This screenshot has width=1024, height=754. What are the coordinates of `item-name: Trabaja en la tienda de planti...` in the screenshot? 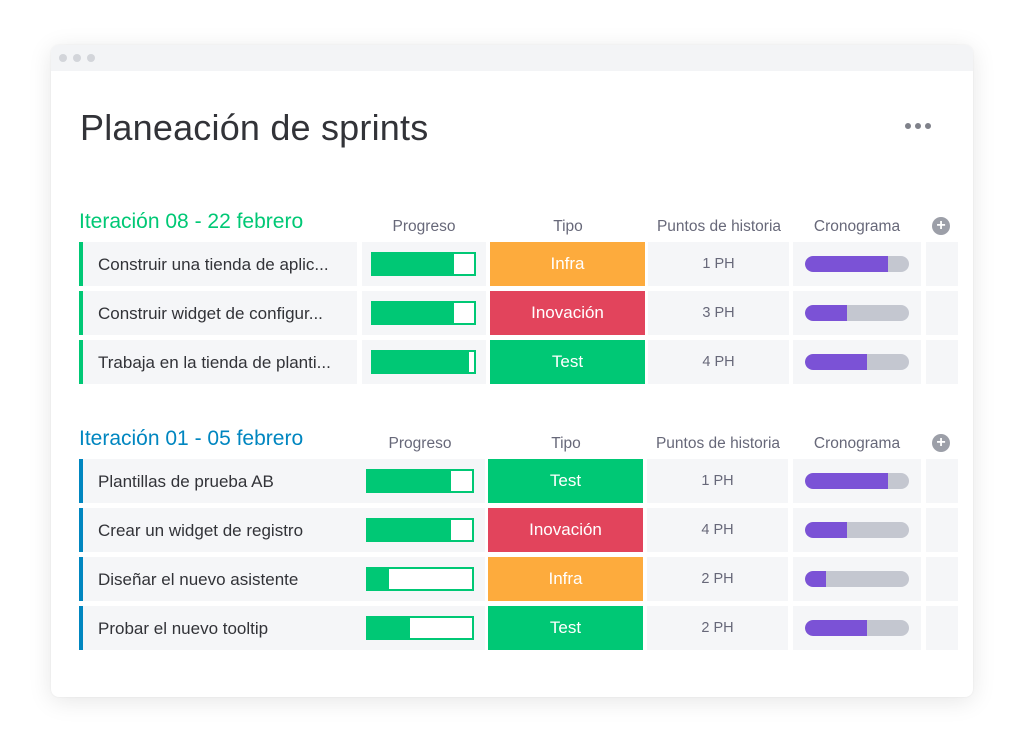 It's located at (214, 362).